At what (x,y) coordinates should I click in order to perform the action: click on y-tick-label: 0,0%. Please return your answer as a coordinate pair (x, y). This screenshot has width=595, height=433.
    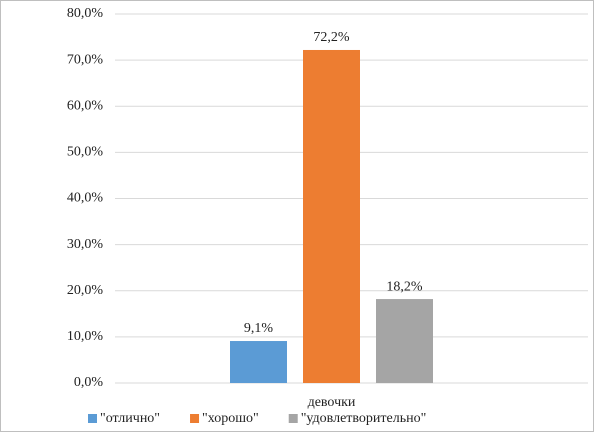
    Looking at the image, I should click on (89, 382).